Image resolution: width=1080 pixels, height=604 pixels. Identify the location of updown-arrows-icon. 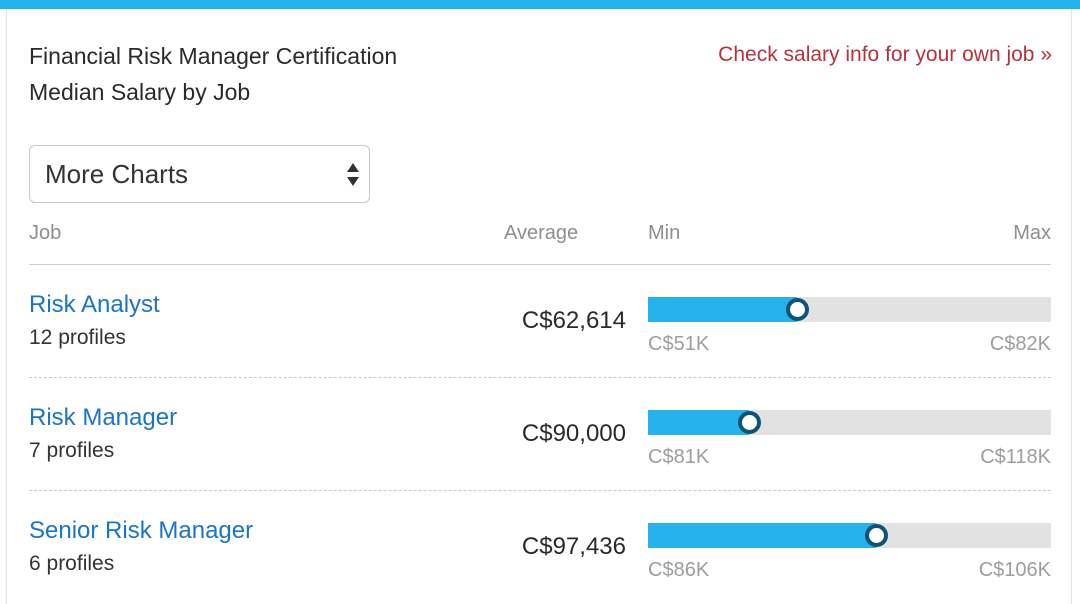
(353, 175).